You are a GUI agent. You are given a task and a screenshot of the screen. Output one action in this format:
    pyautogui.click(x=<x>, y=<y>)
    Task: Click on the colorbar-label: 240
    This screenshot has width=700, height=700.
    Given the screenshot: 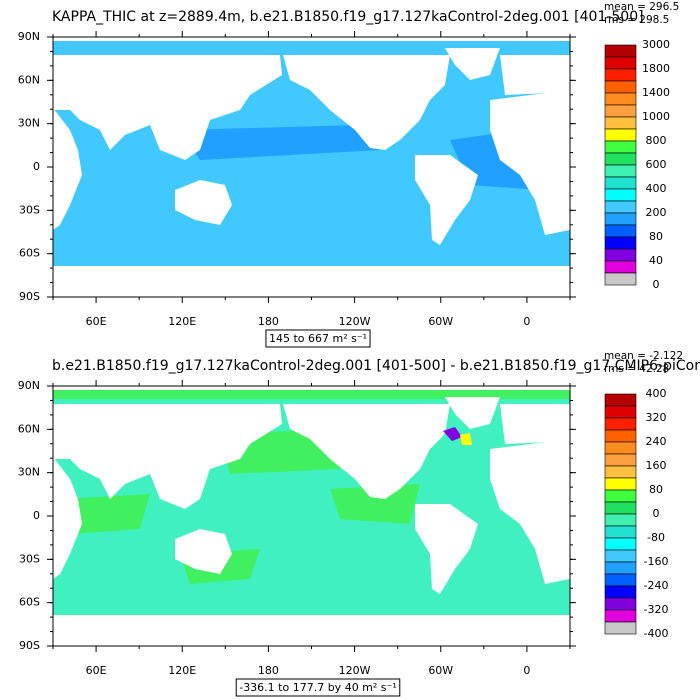 What is the action you would take?
    pyautogui.click(x=656, y=441)
    